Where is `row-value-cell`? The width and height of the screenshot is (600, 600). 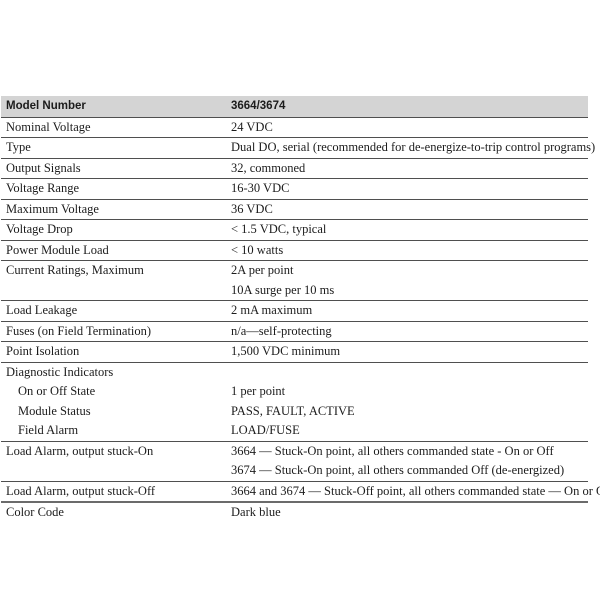
row-value-cell is located at coordinates (409, 373).